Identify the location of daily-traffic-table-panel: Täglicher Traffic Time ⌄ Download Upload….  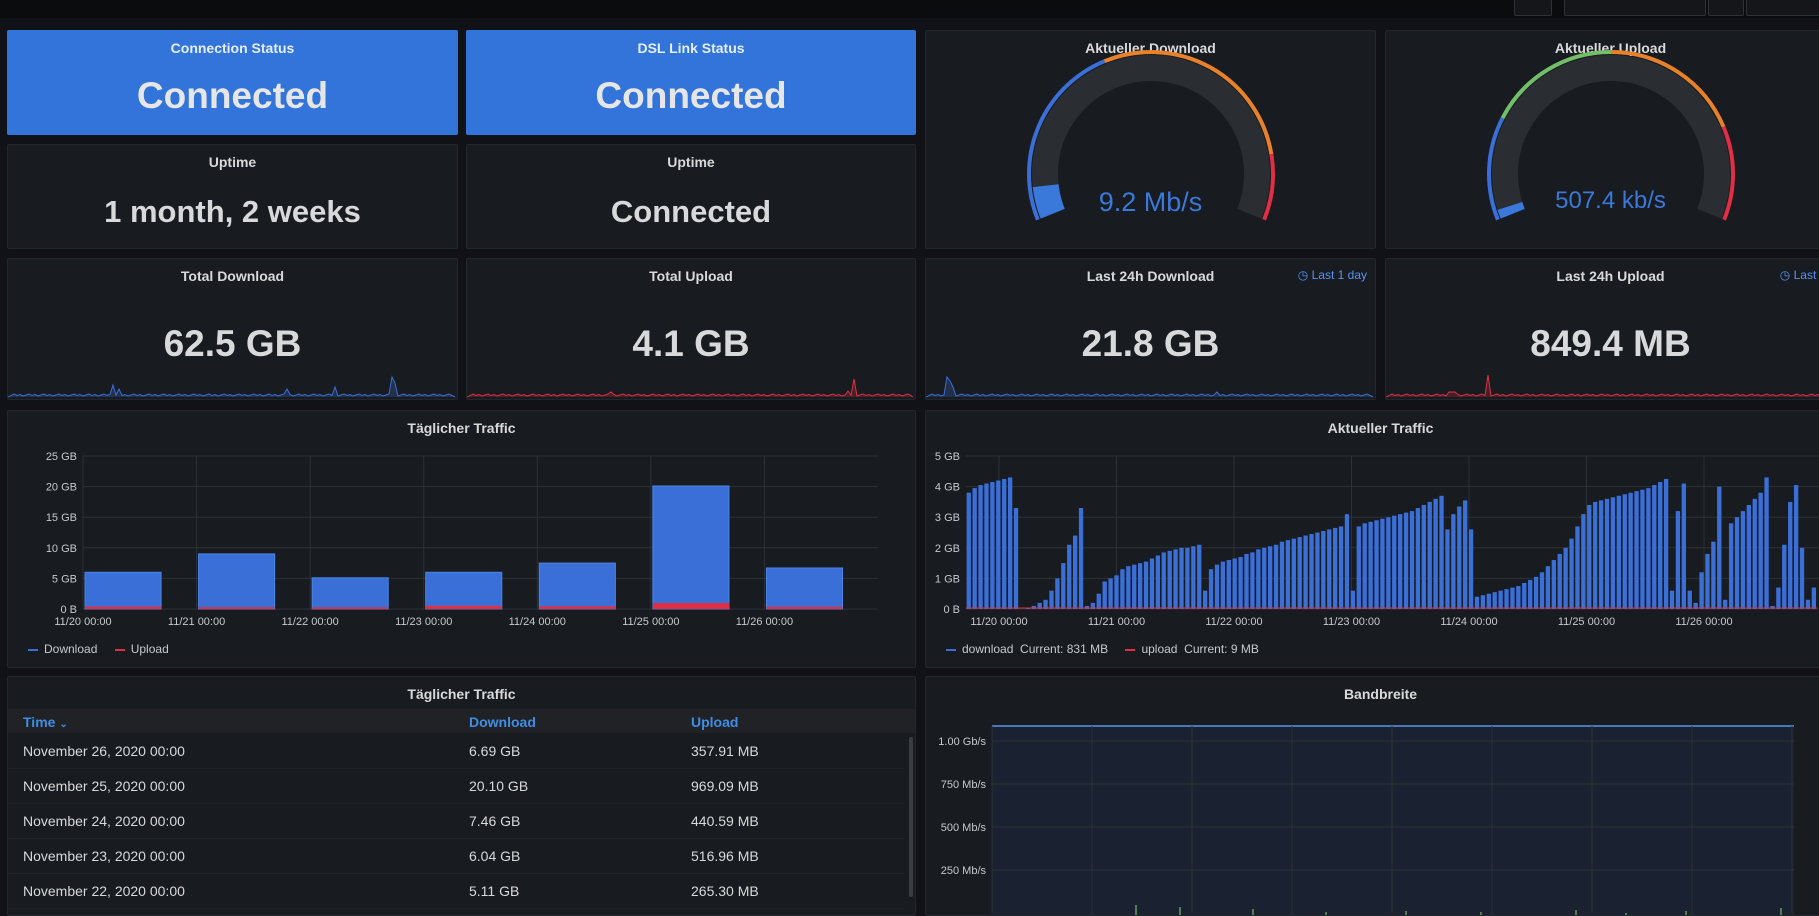
(461, 796).